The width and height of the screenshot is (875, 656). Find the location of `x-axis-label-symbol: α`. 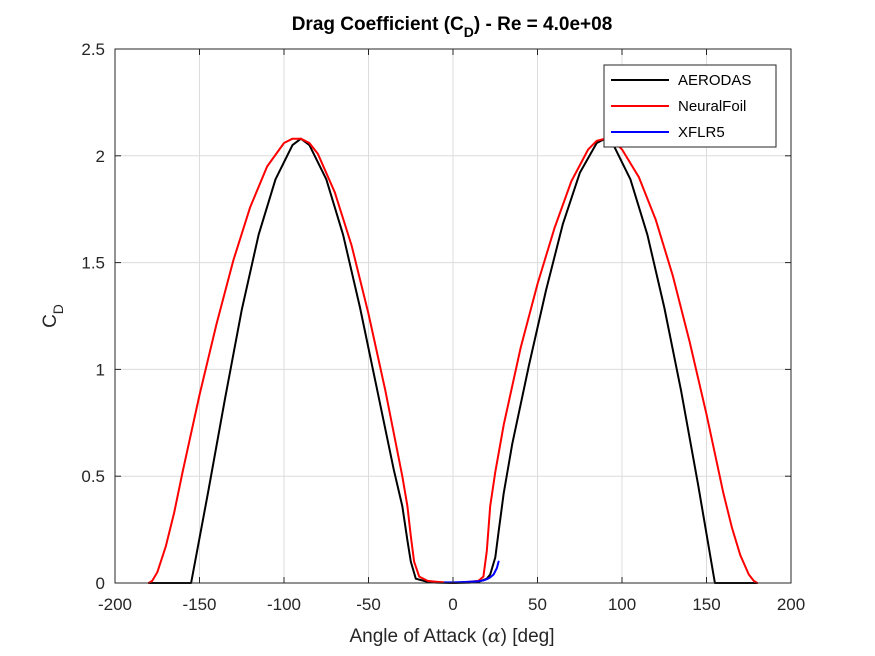

x-axis-label-symbol: α is located at coordinates (494, 636).